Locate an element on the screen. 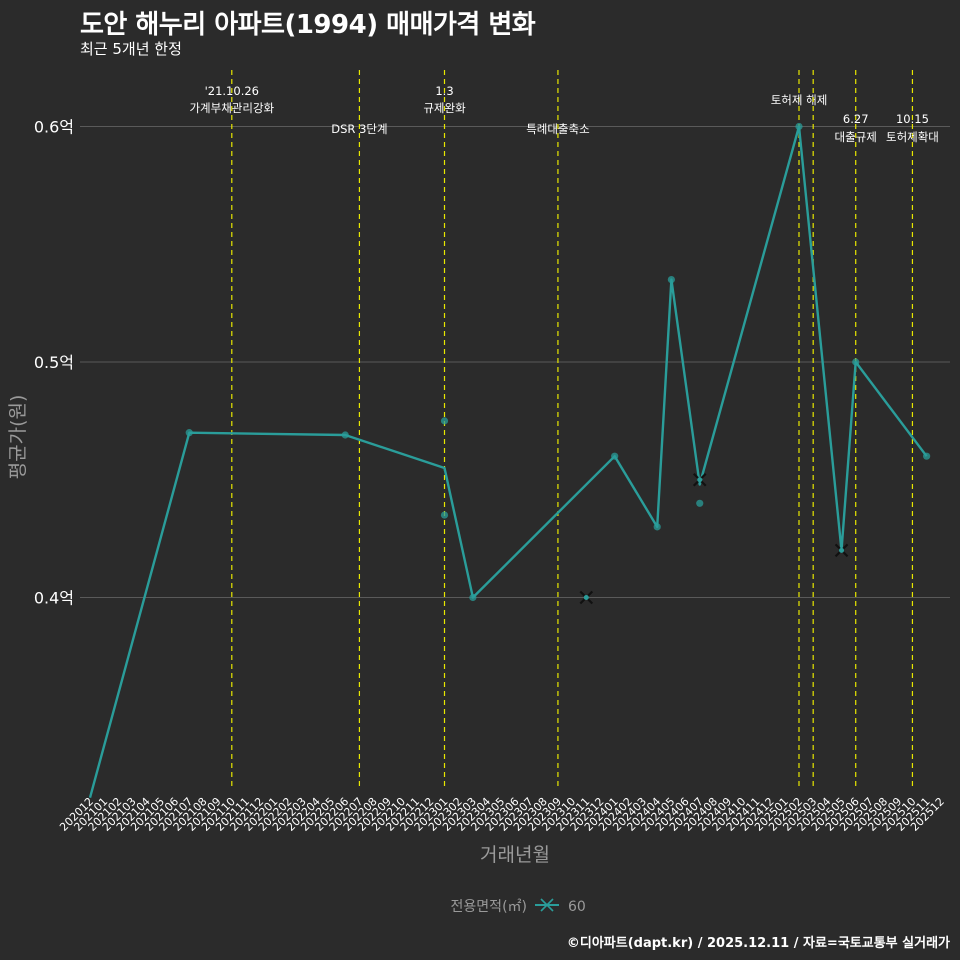 The width and height of the screenshot is (960, 960). event-label: '21.10.26 is located at coordinates (232, 91).